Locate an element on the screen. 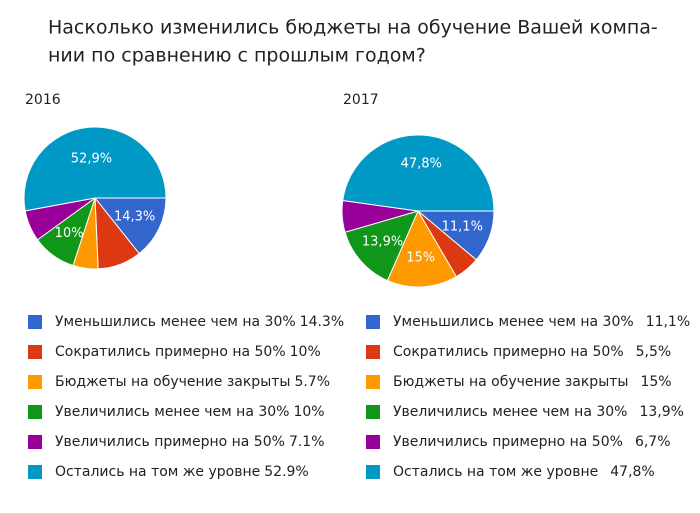  legend-entry: Бюджеты на обучение закрыты 5.7% is located at coordinates (192, 382).